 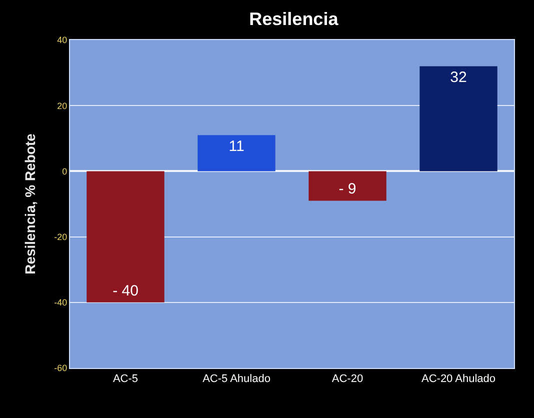 I want to click on data-label: 11, so click(x=236, y=147).